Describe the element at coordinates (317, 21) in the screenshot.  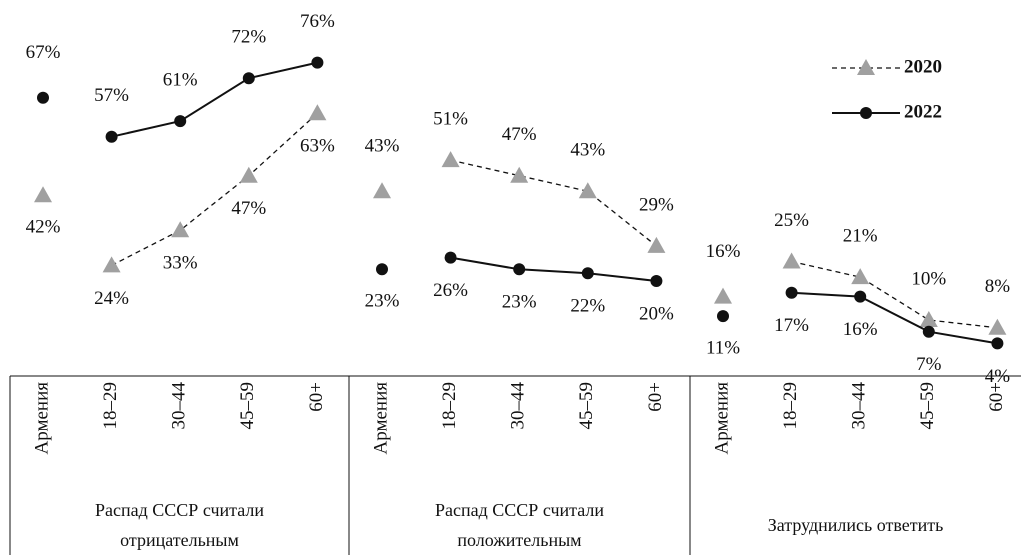
I see `data-label: 76%` at that location.